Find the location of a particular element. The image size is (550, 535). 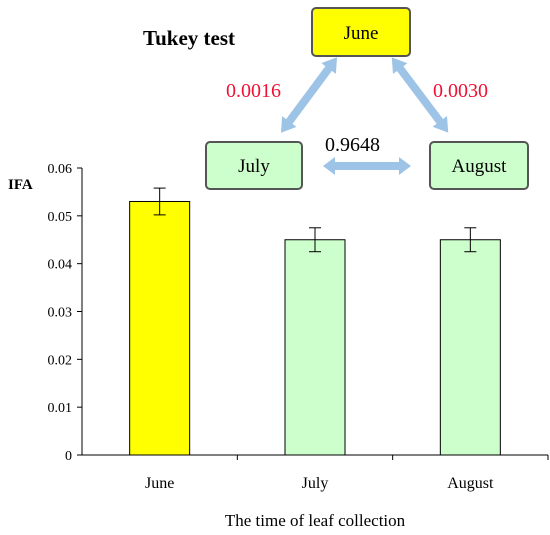

y-tick-group: 0 0.01 0.02 0.03 0.04 0.05 0.06 is located at coordinates (65, 313).